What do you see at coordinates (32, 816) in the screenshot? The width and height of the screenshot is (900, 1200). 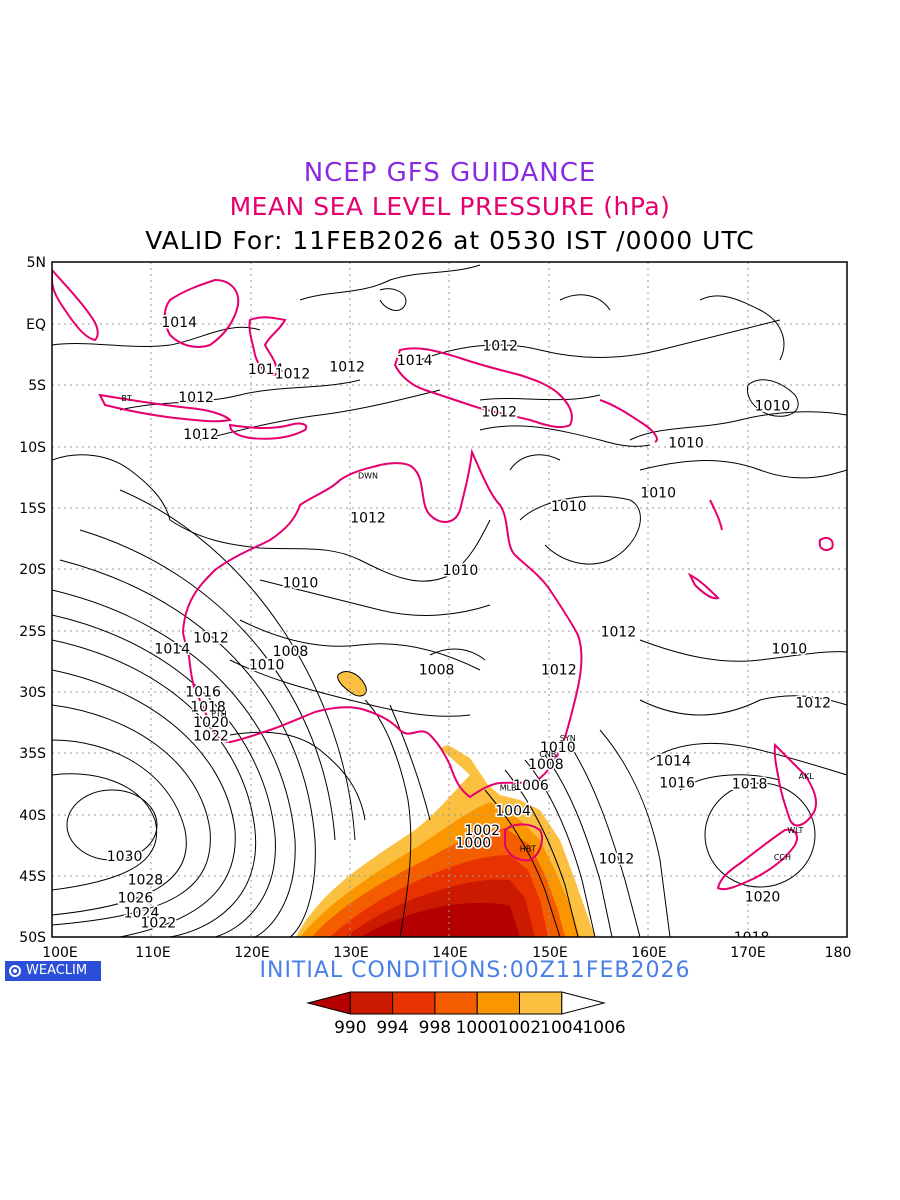 I see `lat-label: 40S` at bounding box center [32, 816].